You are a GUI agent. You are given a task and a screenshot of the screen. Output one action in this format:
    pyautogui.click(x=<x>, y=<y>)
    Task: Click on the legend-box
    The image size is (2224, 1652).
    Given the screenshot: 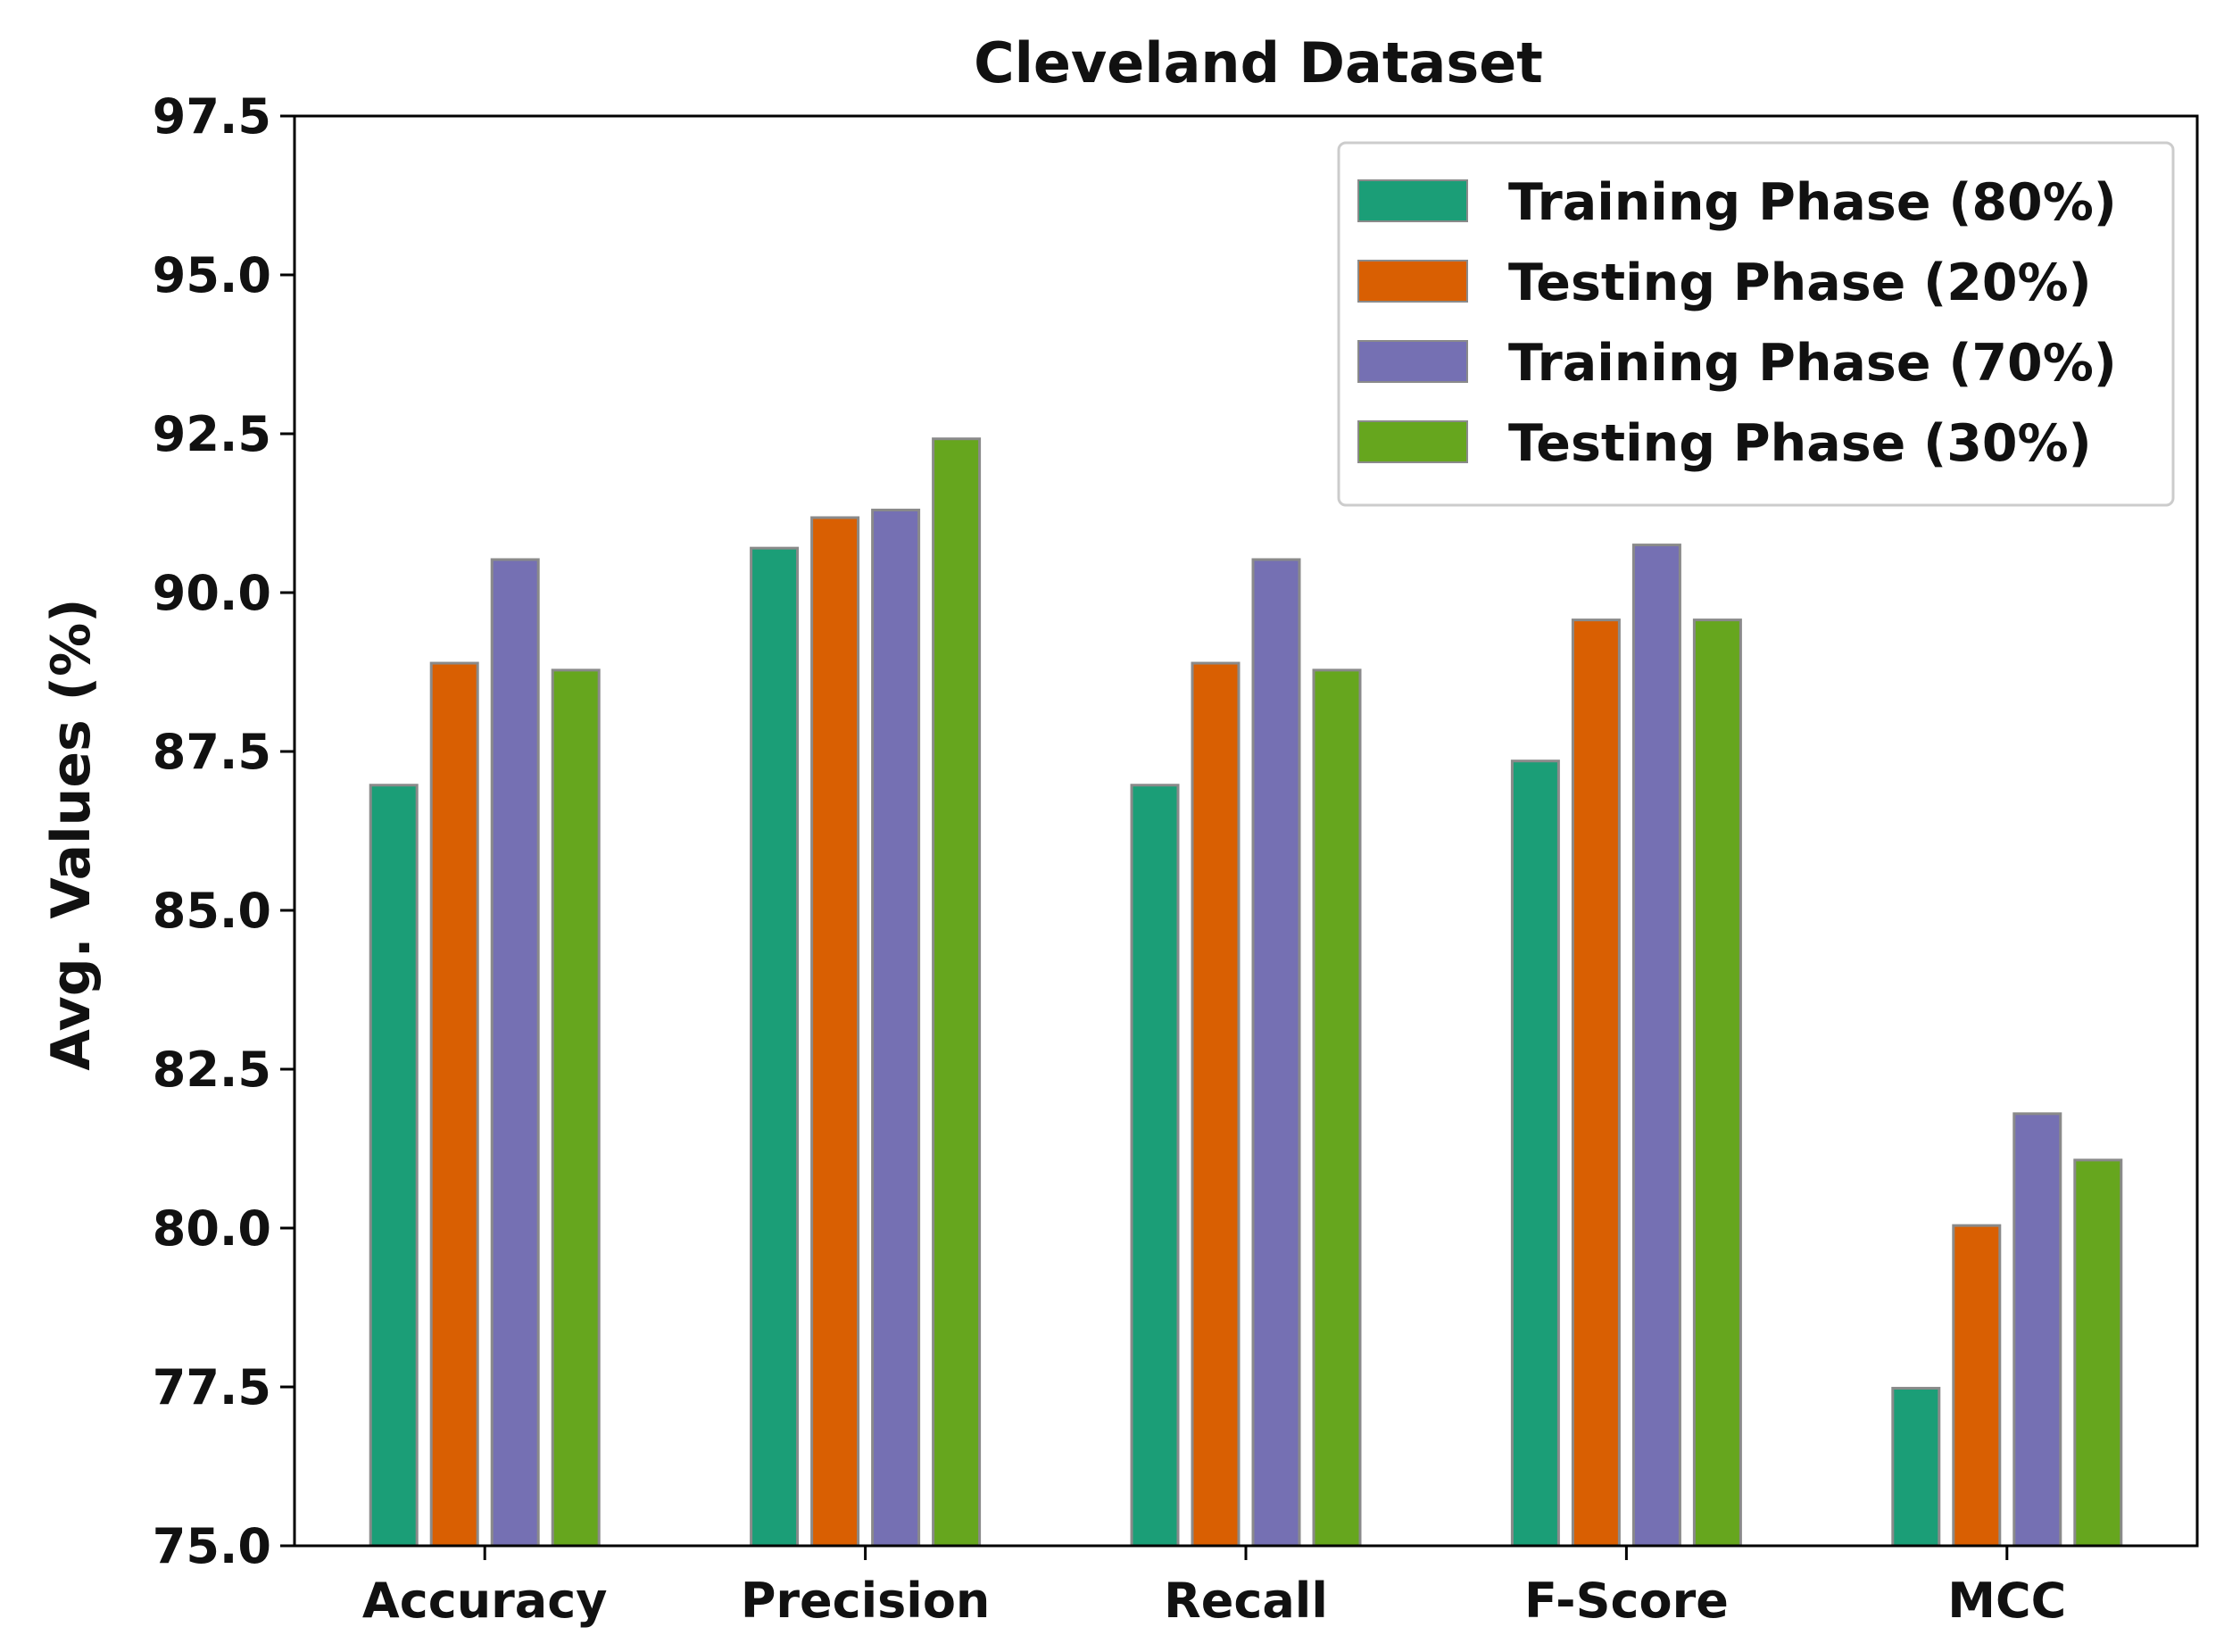 What is the action you would take?
    pyautogui.click(x=1756, y=324)
    